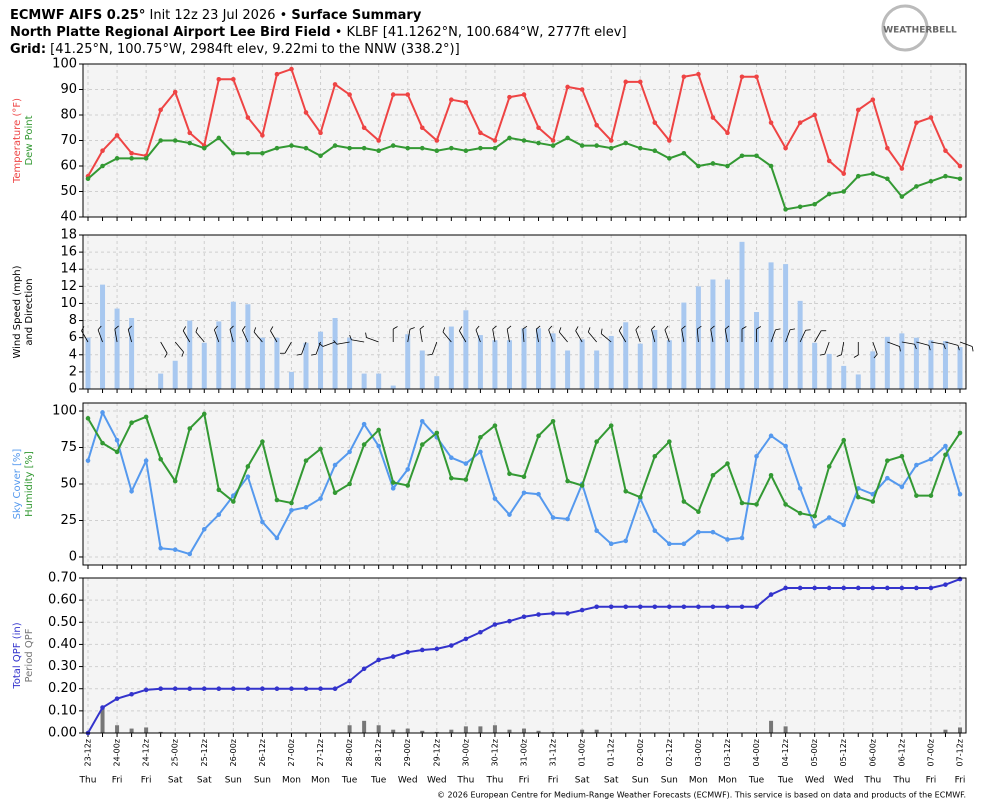 Image resolution: width=984 pixels, height=808 pixels. Describe the element at coordinates (815, 781) in the screenshot. I see `day-label: Wed` at that location.